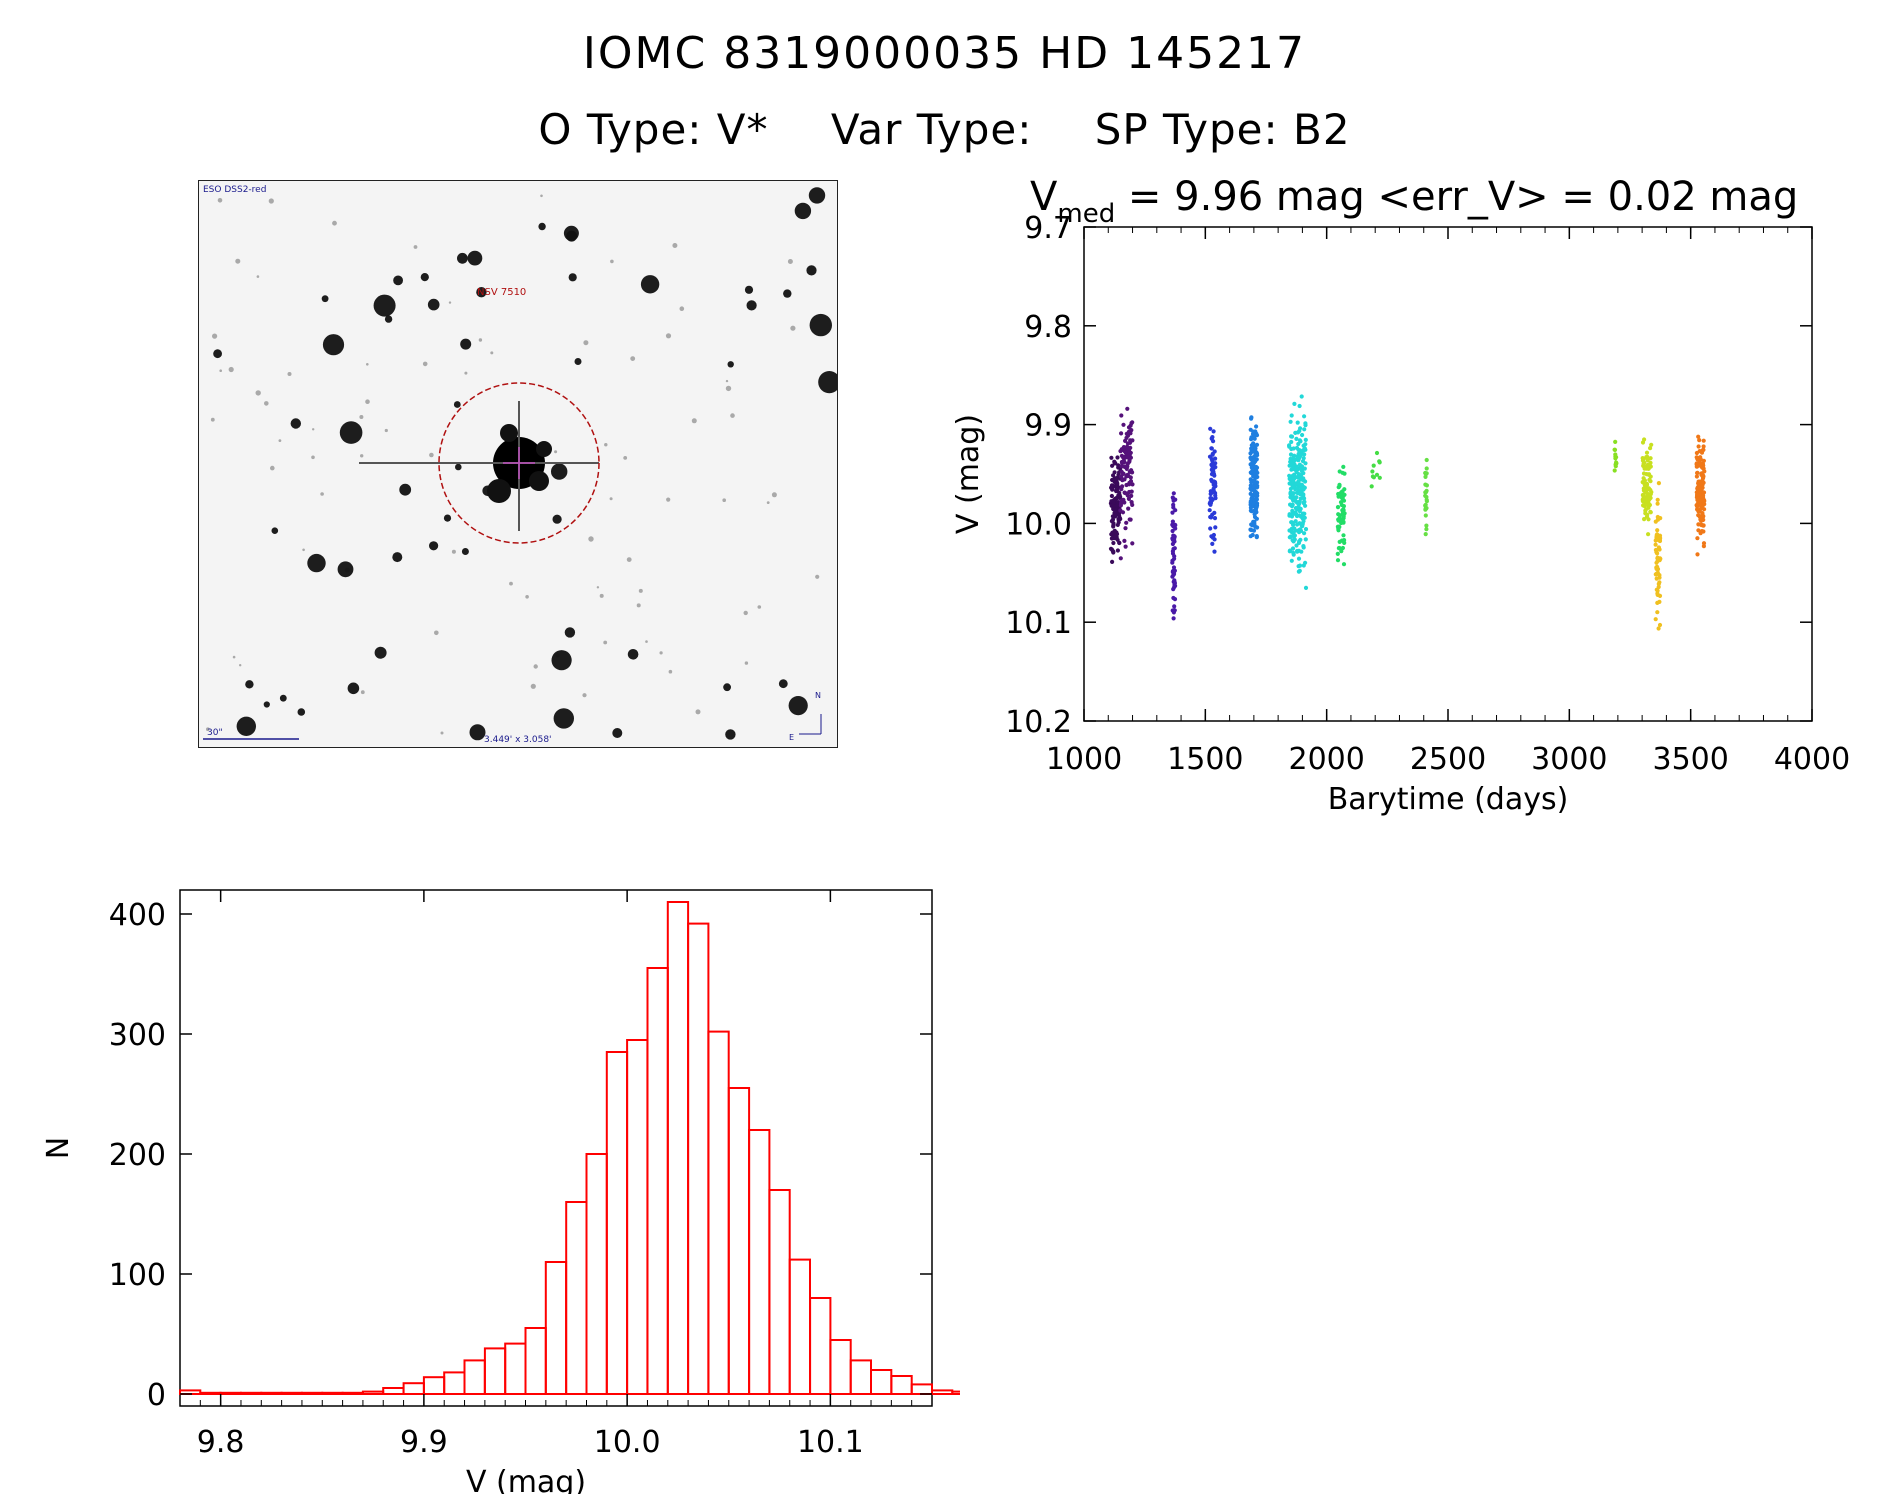 Image resolution: width=1889 pixels, height=1494 pixels. What do you see at coordinates (215, 733) in the screenshot?
I see `scale-label: 30"` at bounding box center [215, 733].